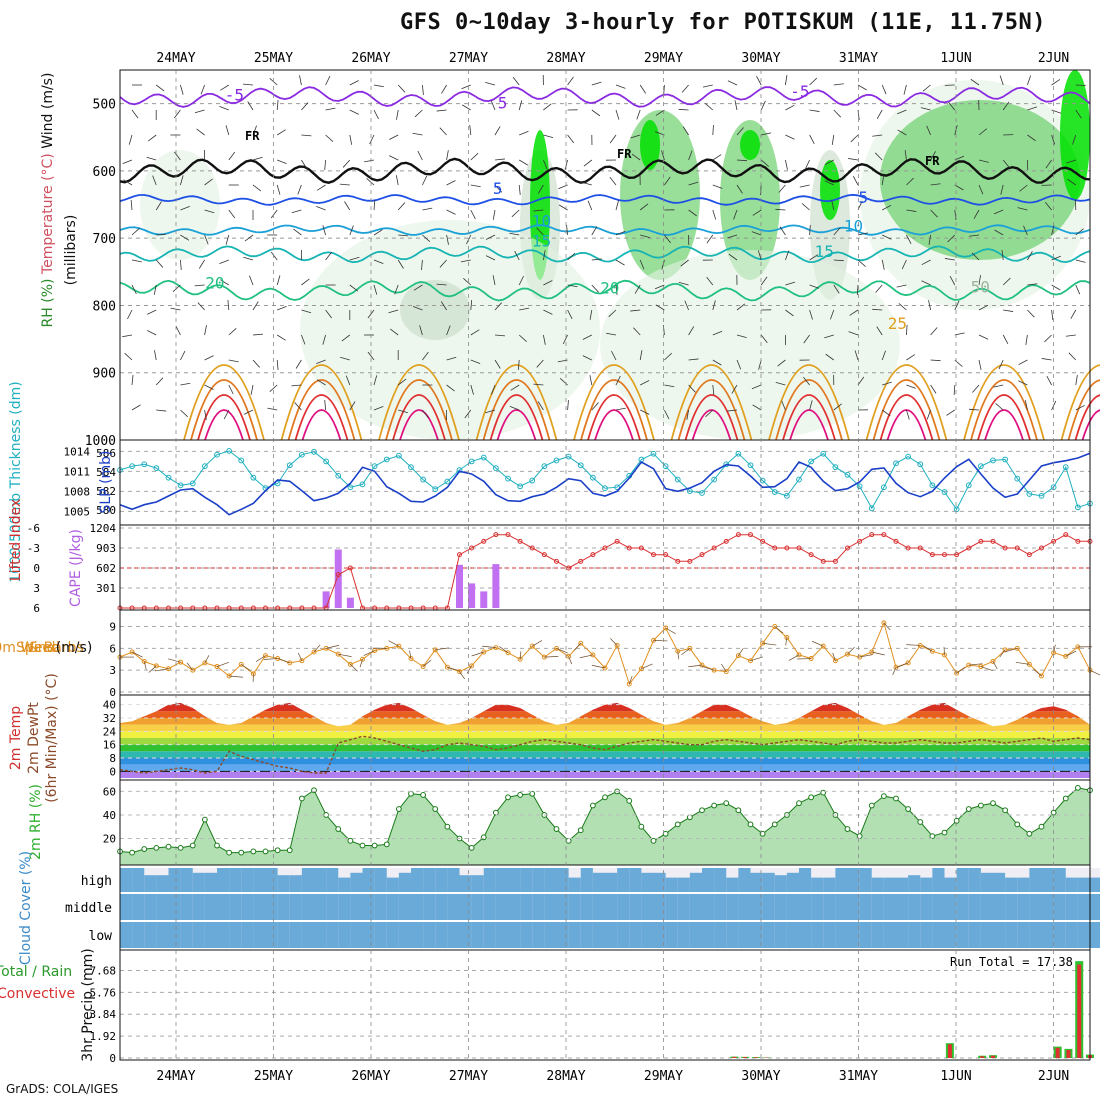  Describe the element at coordinates (760, 1076) in the screenshot. I see `date-bottom-30MAY: 30MAY` at that location.